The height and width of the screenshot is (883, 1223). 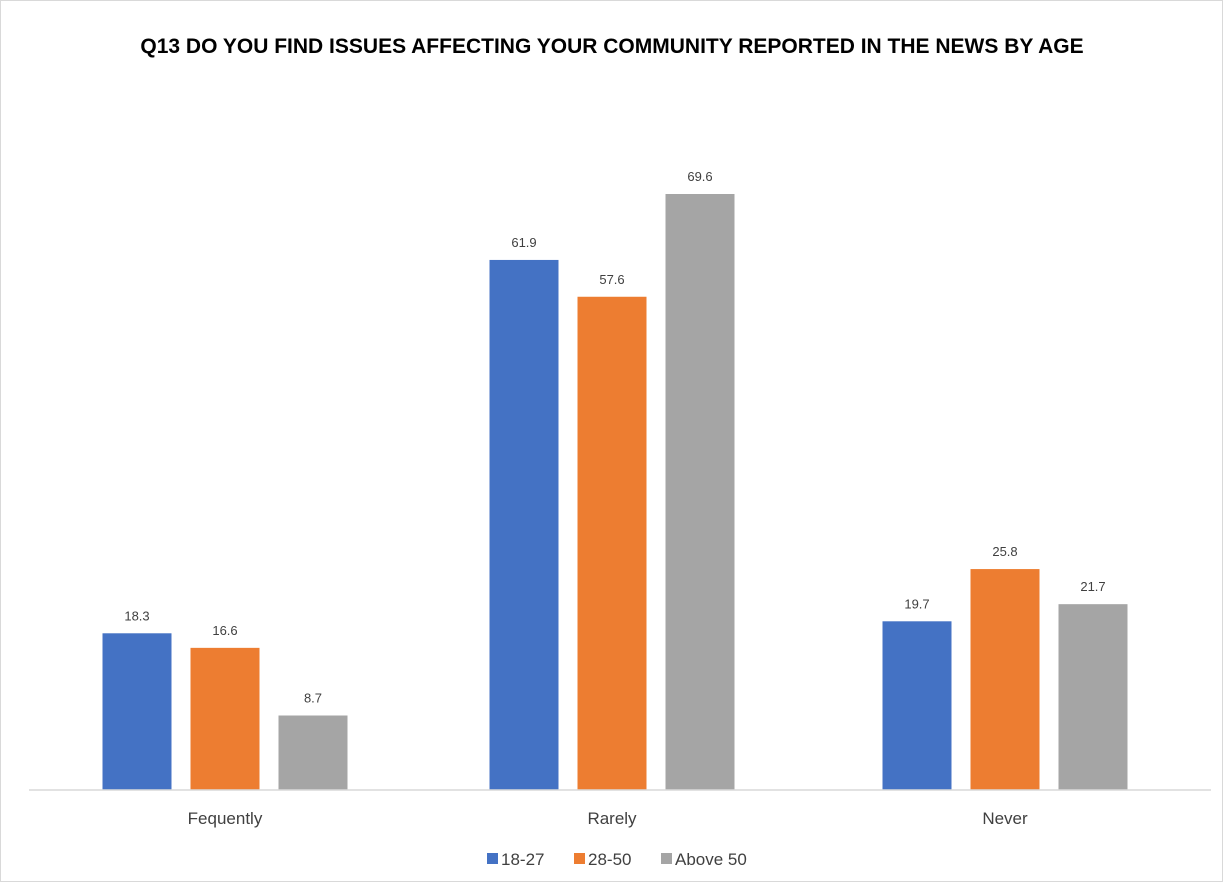 What do you see at coordinates (609, 859) in the screenshot?
I see `legend-label: 28-50` at bounding box center [609, 859].